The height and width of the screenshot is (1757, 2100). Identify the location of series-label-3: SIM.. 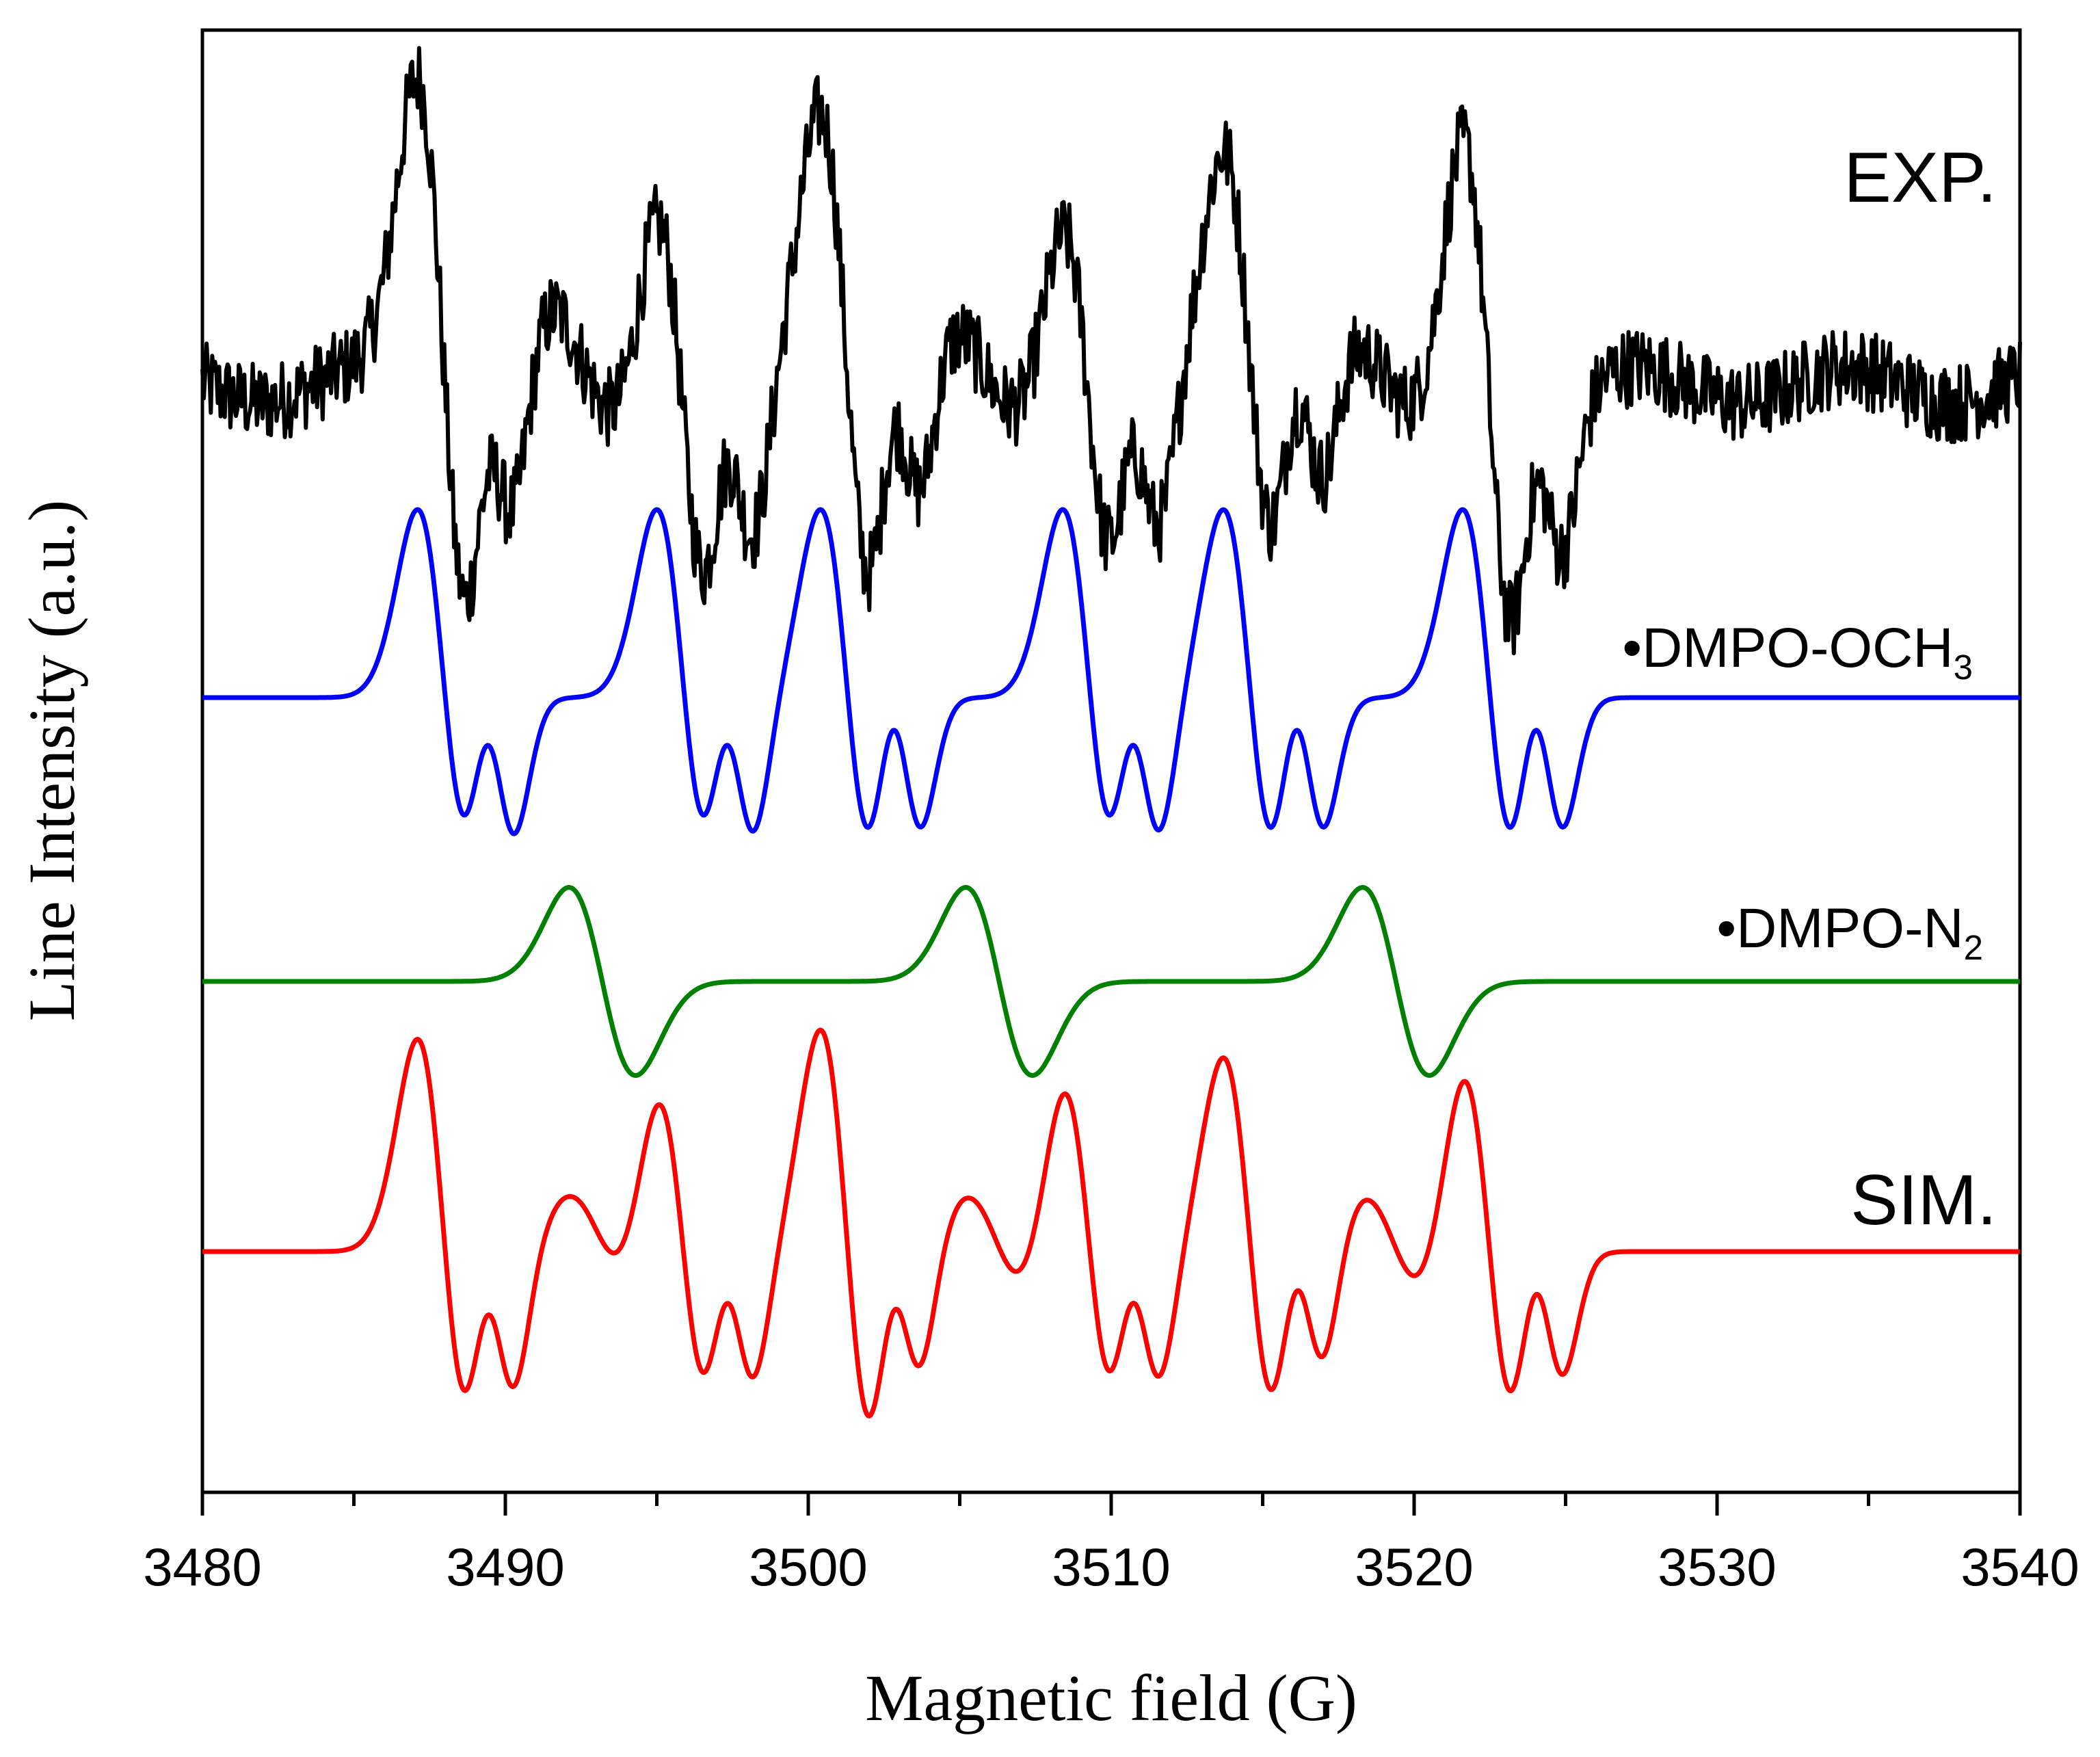
(1923, 1200).